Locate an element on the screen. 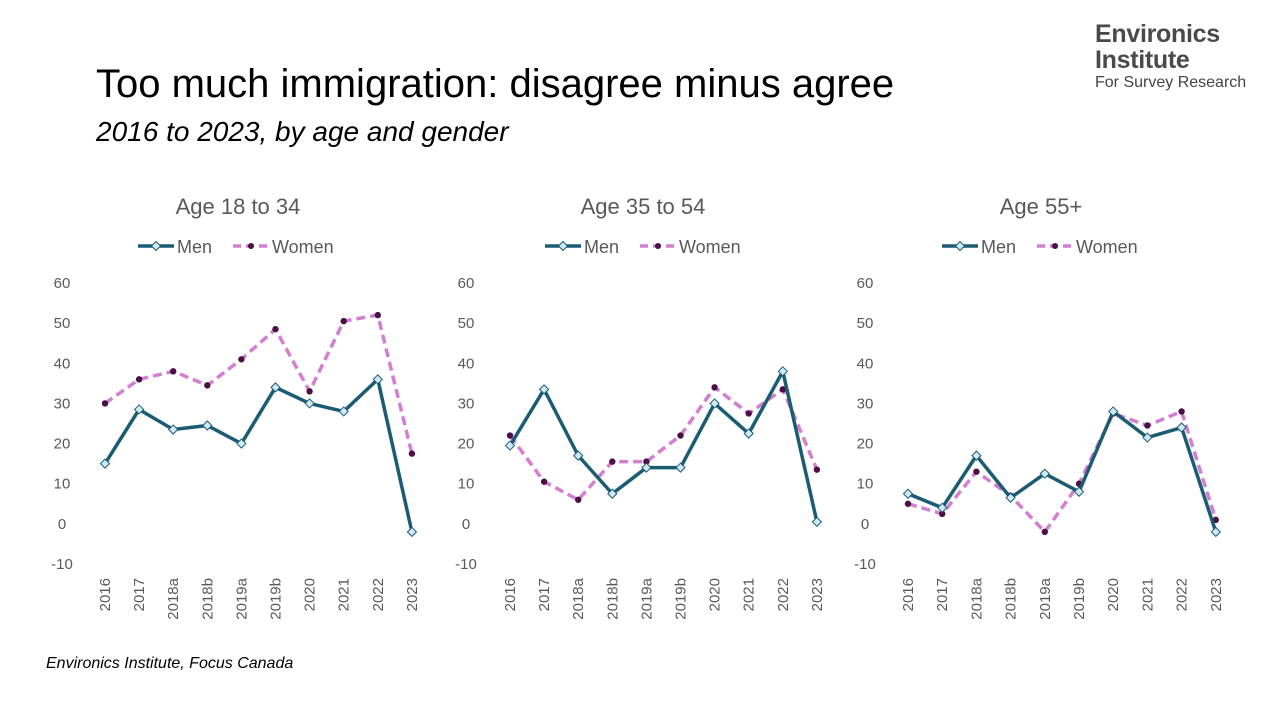 The width and height of the screenshot is (1280, 720). x-tick-label: 2019a is located at coordinates (241, 598).